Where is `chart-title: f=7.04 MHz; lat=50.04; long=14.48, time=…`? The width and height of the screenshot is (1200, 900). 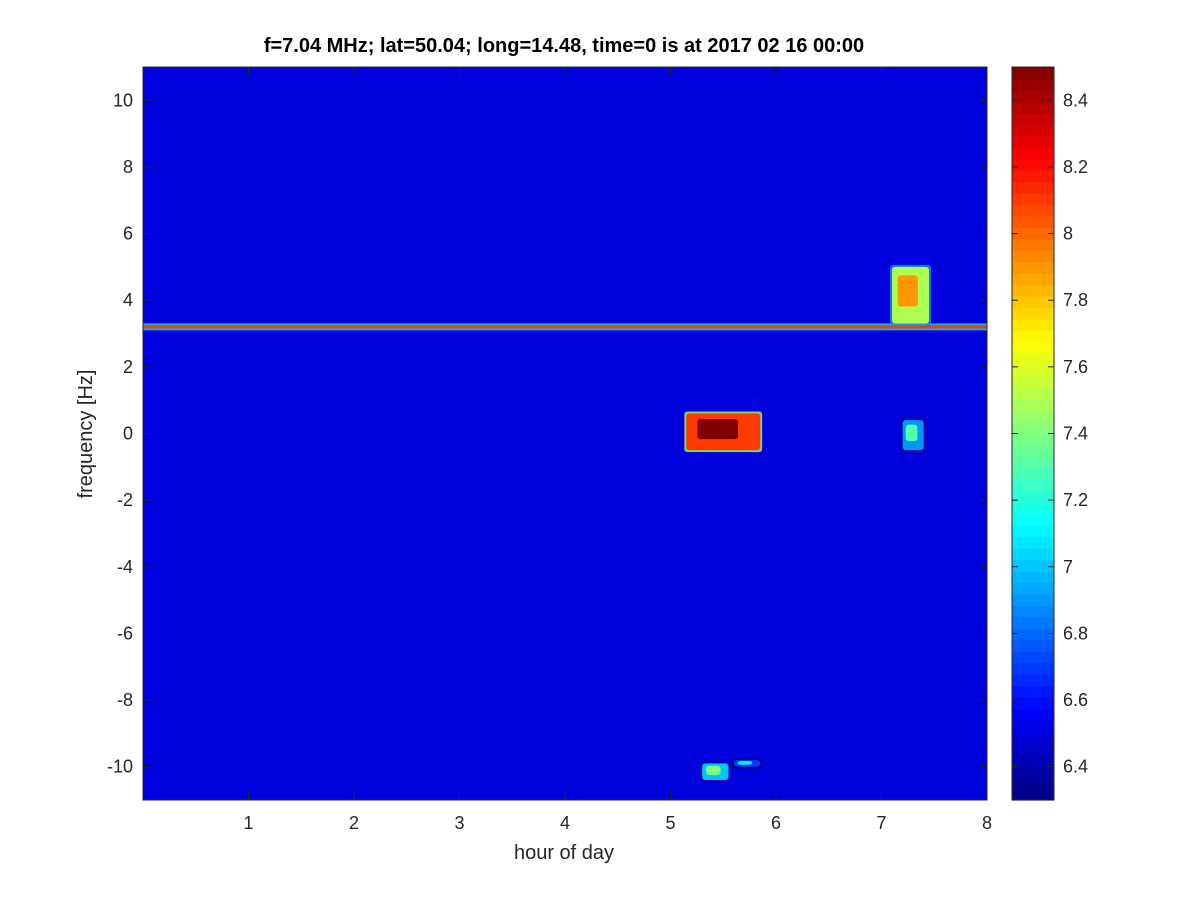
chart-title: f=7.04 MHz; lat=50.04; long=14.48, time=… is located at coordinates (564, 46).